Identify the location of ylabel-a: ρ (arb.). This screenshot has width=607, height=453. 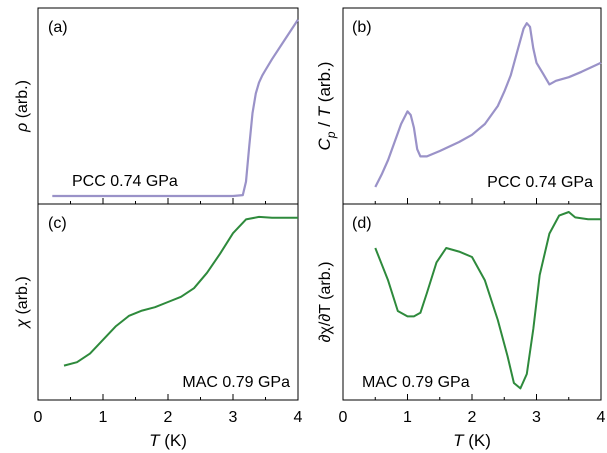
(22, 106).